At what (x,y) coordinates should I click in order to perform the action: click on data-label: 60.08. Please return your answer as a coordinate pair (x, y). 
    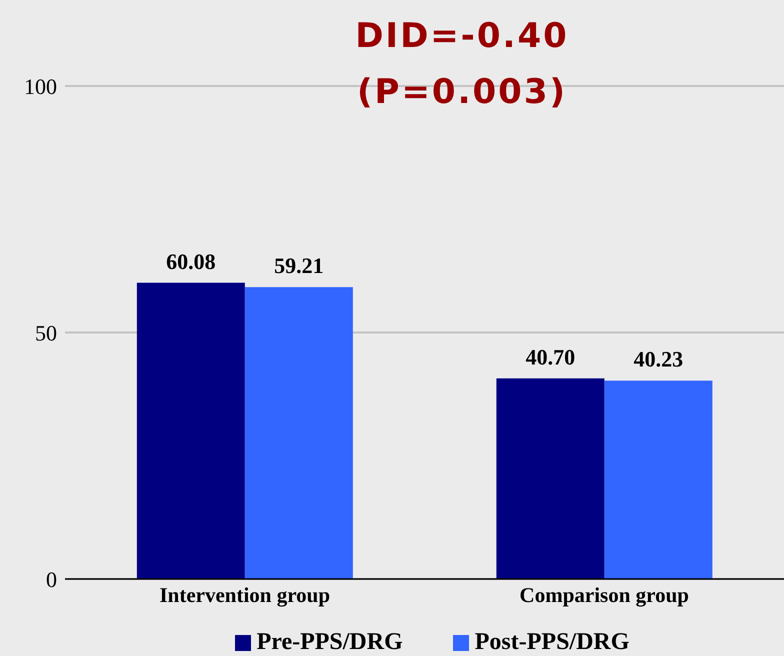
    Looking at the image, I should click on (191, 261).